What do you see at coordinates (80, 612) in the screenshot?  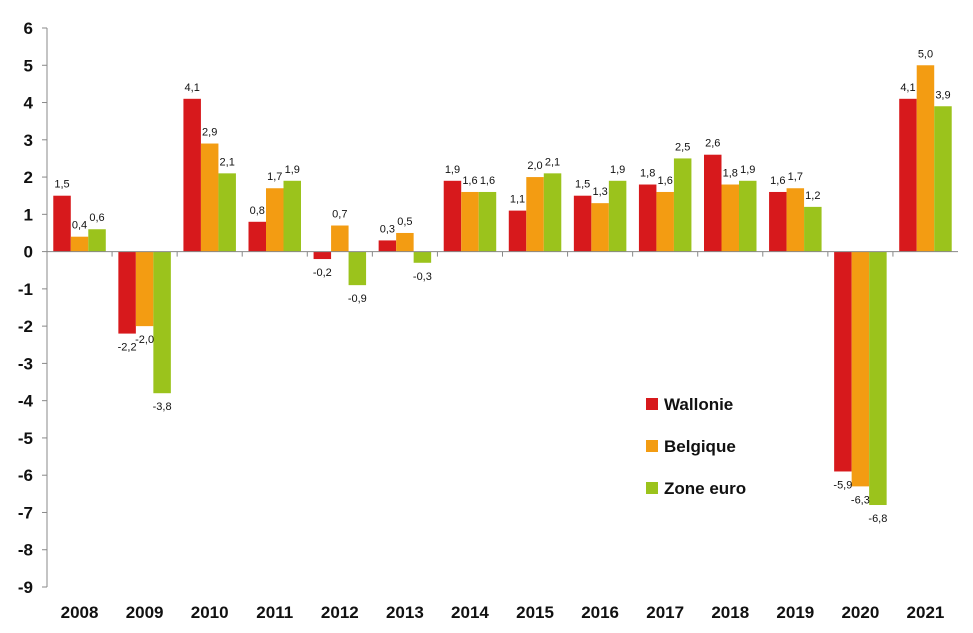 I see `x-tick-label: 2008` at bounding box center [80, 612].